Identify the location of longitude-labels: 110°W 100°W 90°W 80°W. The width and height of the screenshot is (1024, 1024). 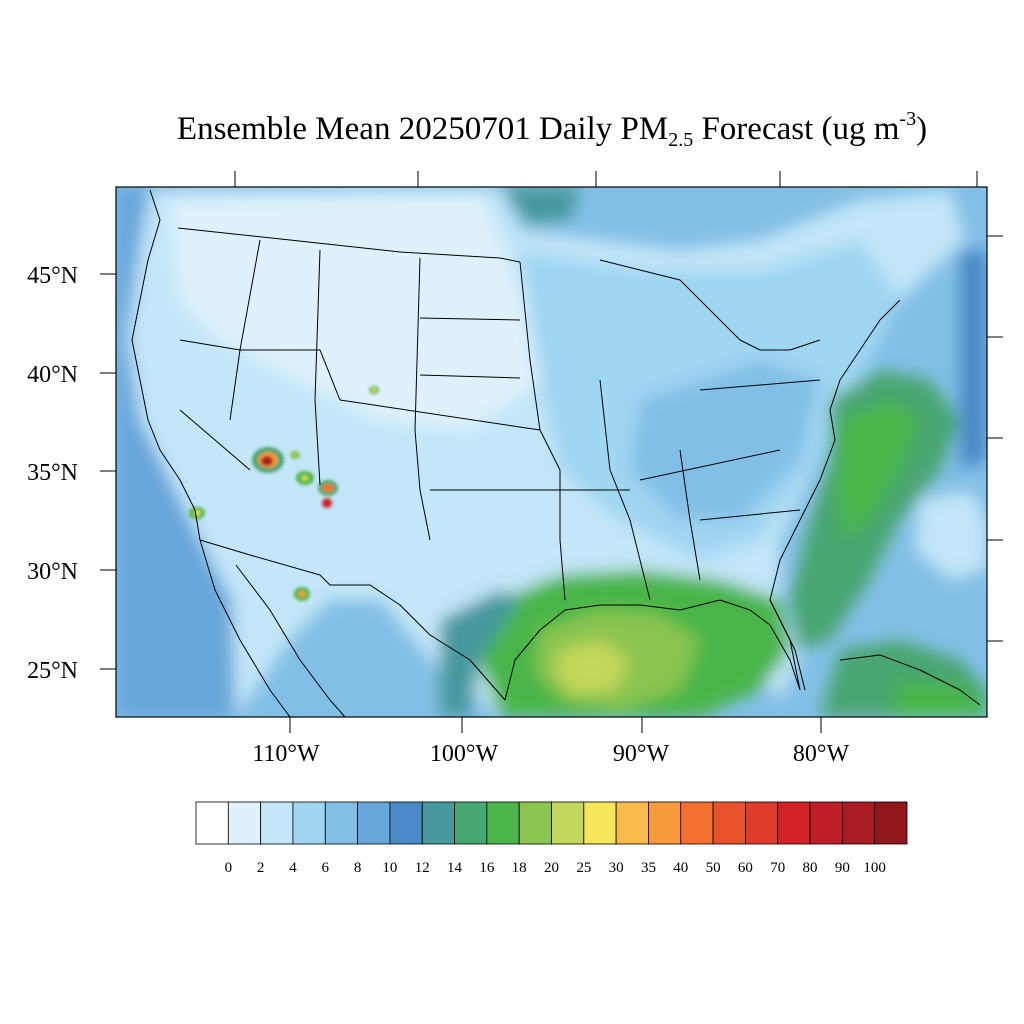
(550, 754).